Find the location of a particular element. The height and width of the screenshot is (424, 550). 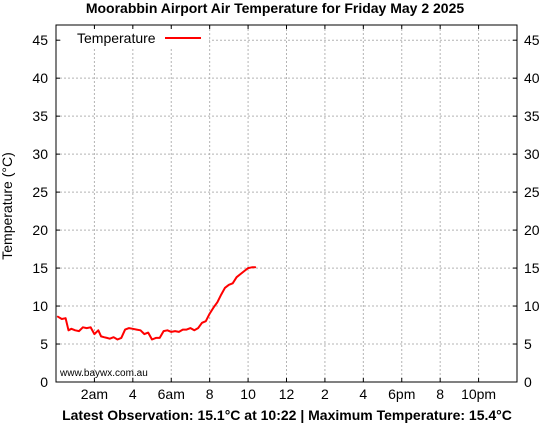

y-tick-label: 35 is located at coordinates (40, 116).